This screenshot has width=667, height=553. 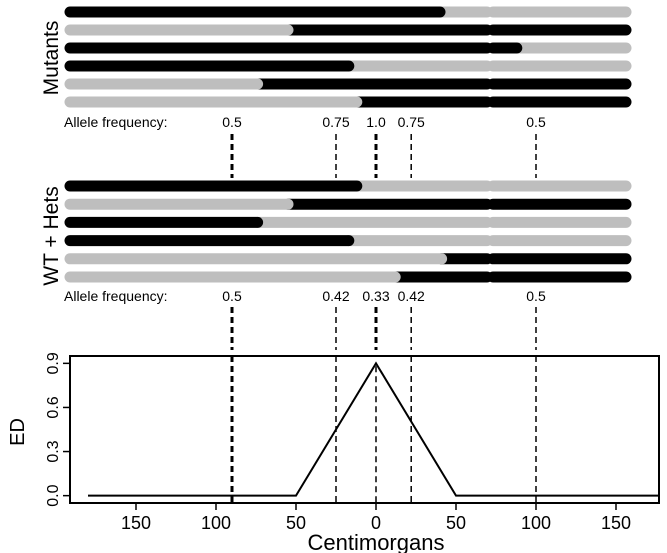 What do you see at coordinates (375, 296) in the screenshot?
I see `allele-frequency-value: 0.33` at bounding box center [375, 296].